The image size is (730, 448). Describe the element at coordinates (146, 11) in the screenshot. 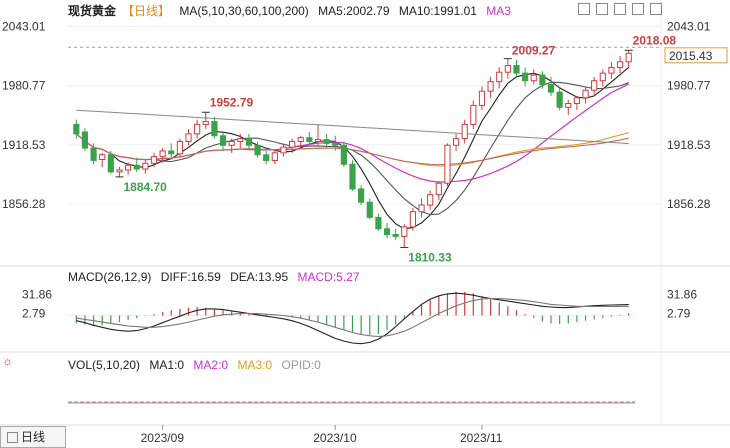

I see `period-label: 【日线】` at that location.